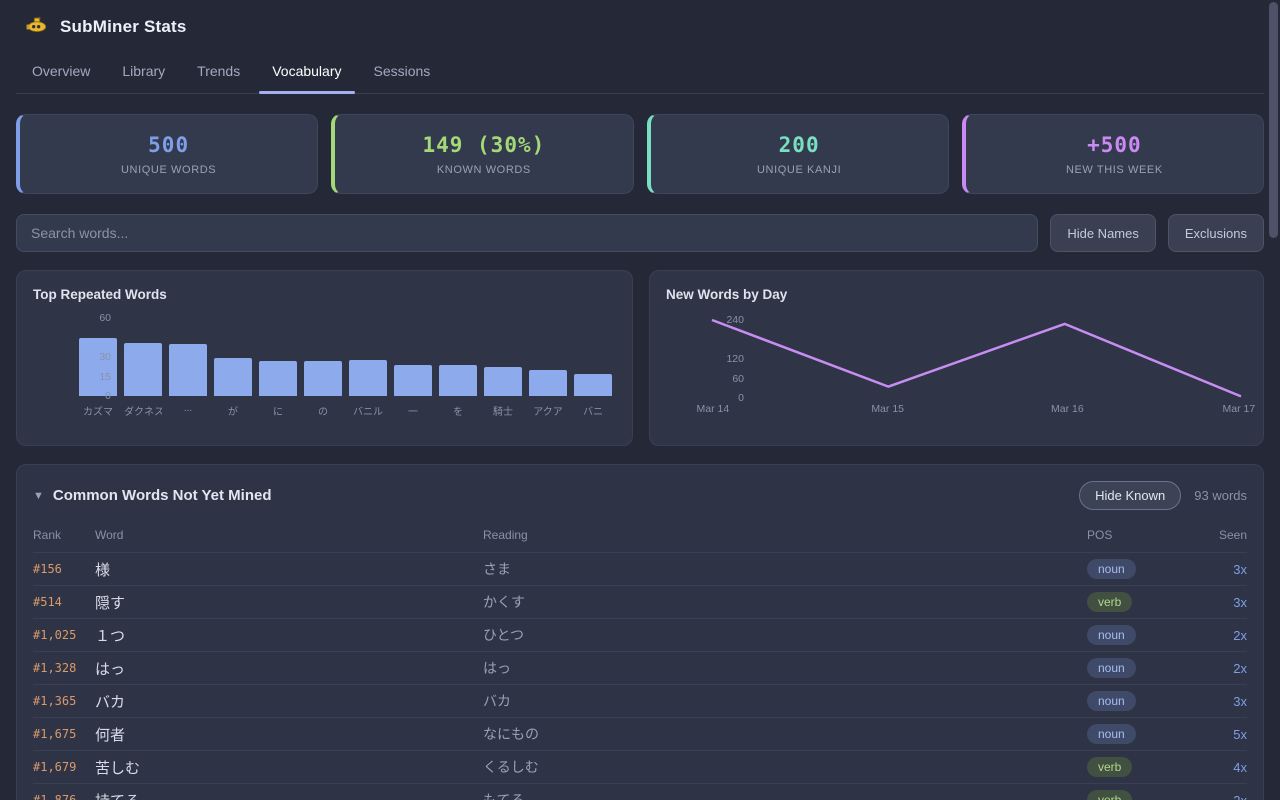 This screenshot has height=800, width=1280. Describe the element at coordinates (527, 233) in the screenshot. I see `search-input` at that location.